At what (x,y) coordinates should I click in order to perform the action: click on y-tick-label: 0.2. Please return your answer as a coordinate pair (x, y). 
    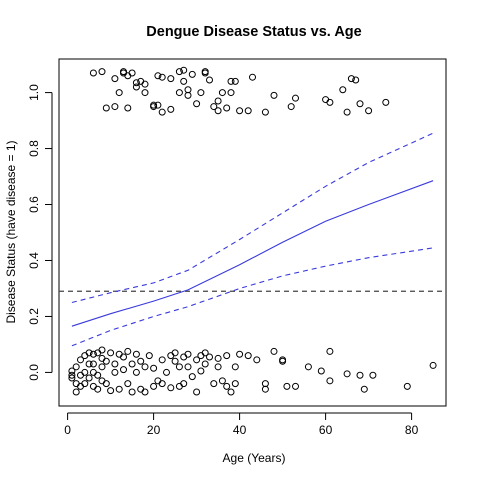
    Looking at the image, I should click on (34, 316).